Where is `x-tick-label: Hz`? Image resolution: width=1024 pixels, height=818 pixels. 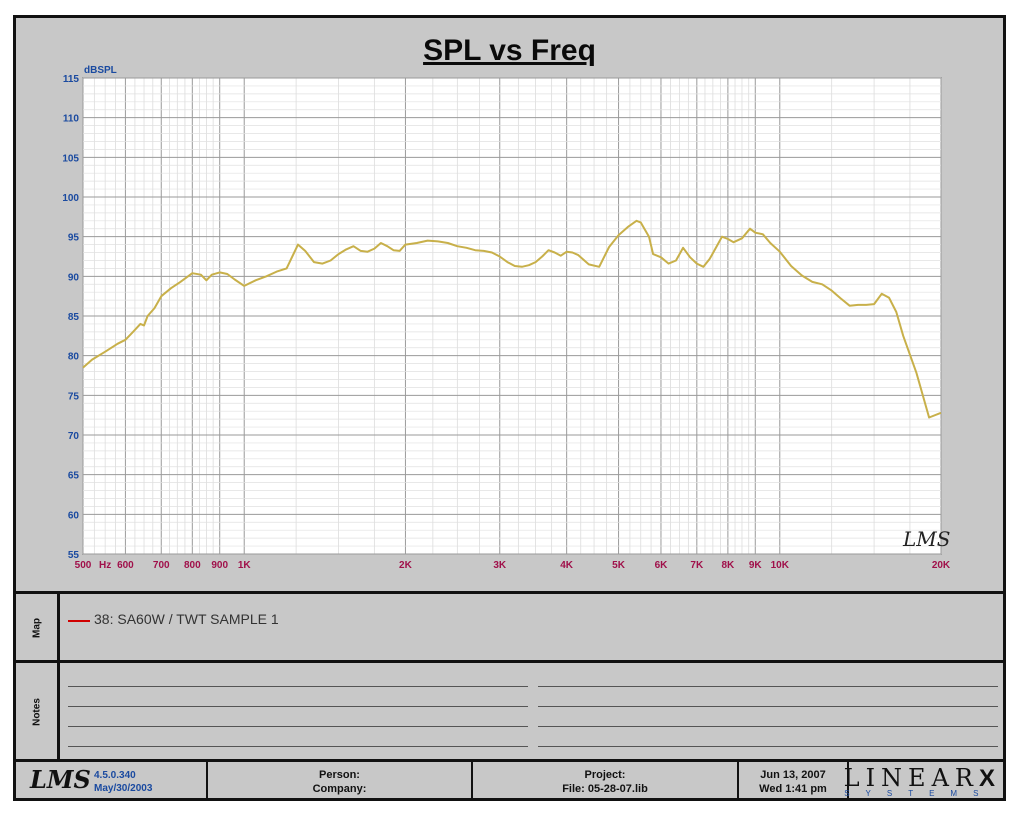 x-tick-label: Hz is located at coordinates (105, 565).